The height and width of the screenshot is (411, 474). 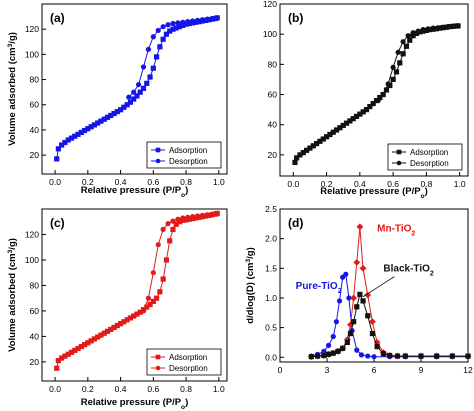 What do you see at coordinates (188, 357) in the screenshot?
I see `legend-label: Adsorption` at bounding box center [188, 357].